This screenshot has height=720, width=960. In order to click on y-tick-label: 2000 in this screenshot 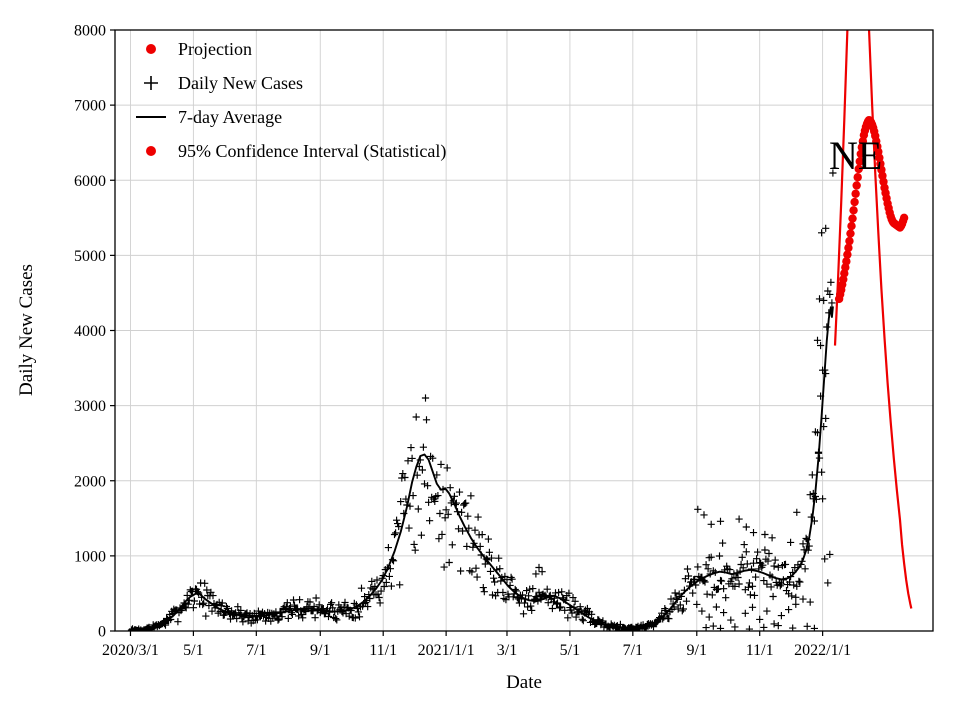, I will do `click(90, 481)`.